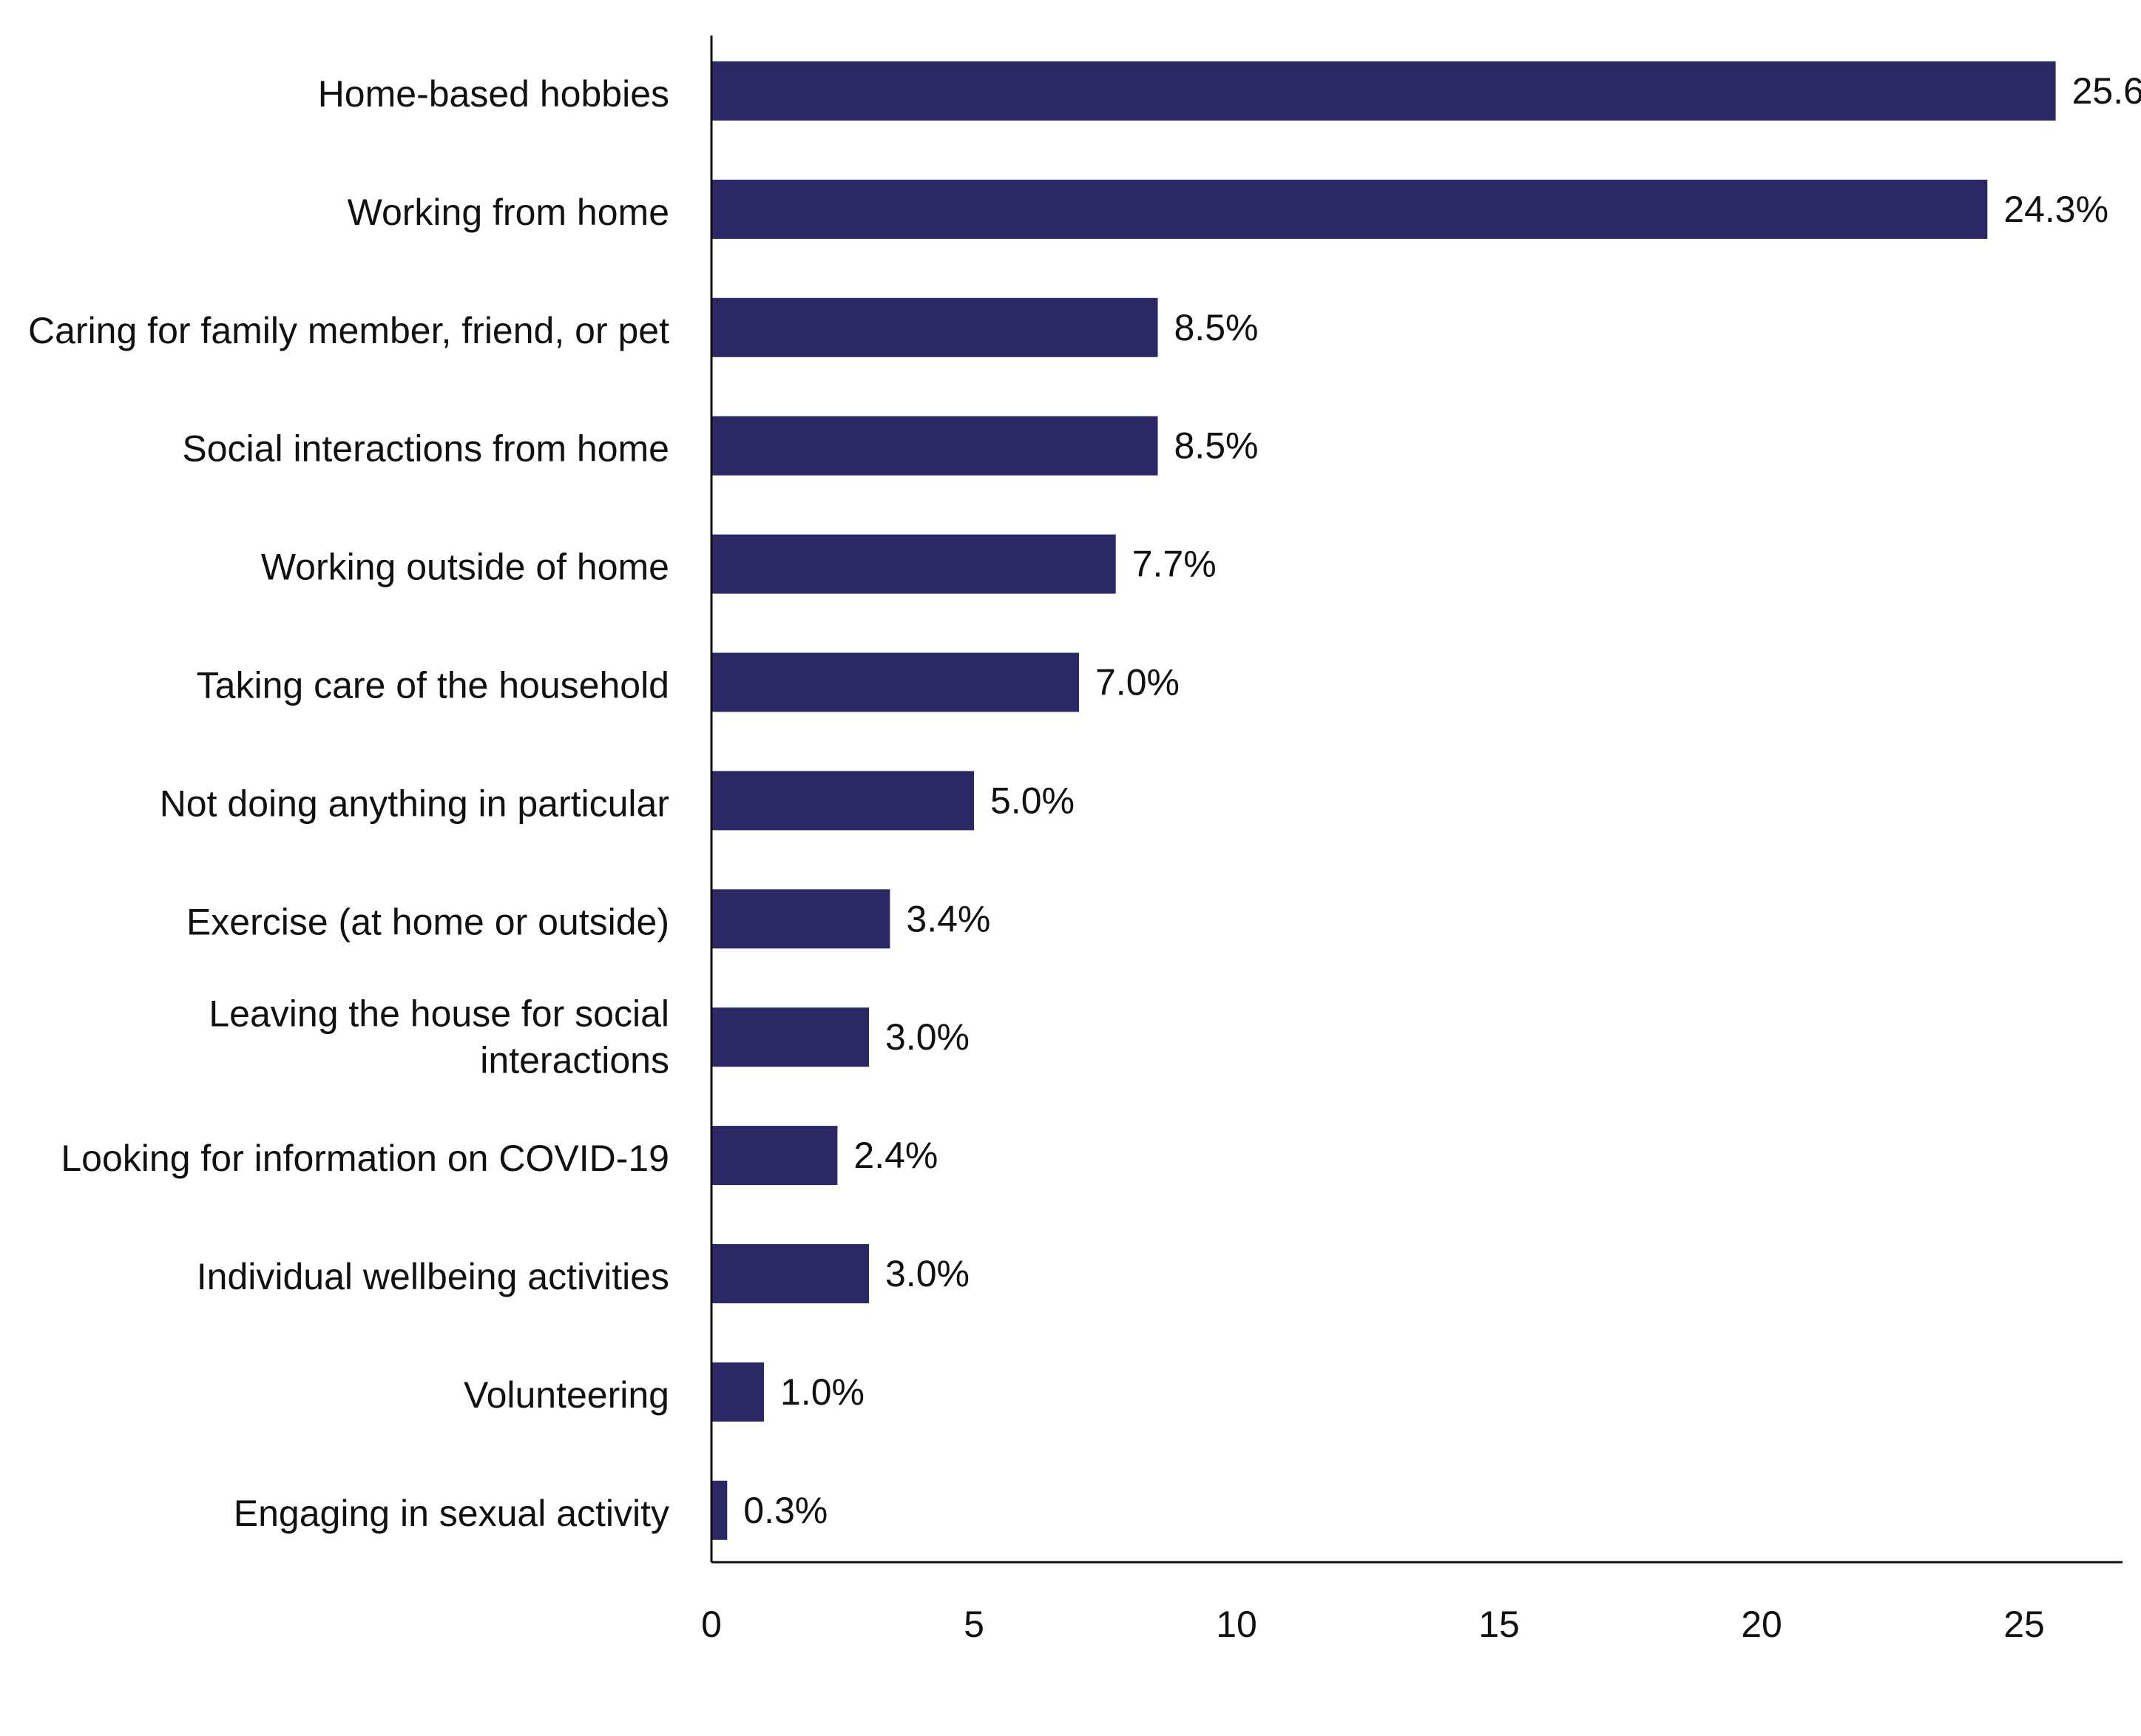  I want to click on ticks-layer: 0 5 10 15 20 25, so click(1373, 1624).